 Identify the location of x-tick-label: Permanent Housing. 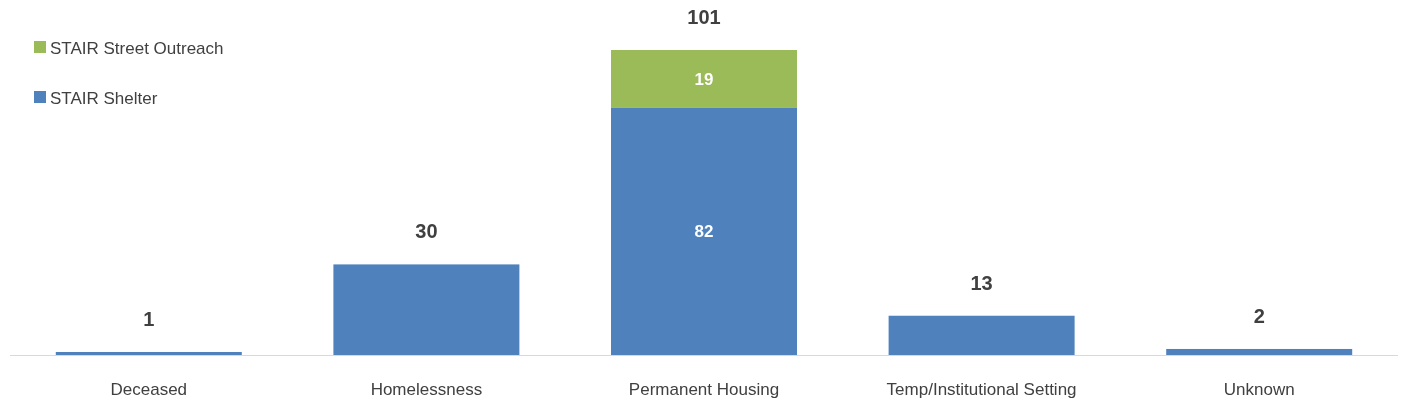
(704, 389).